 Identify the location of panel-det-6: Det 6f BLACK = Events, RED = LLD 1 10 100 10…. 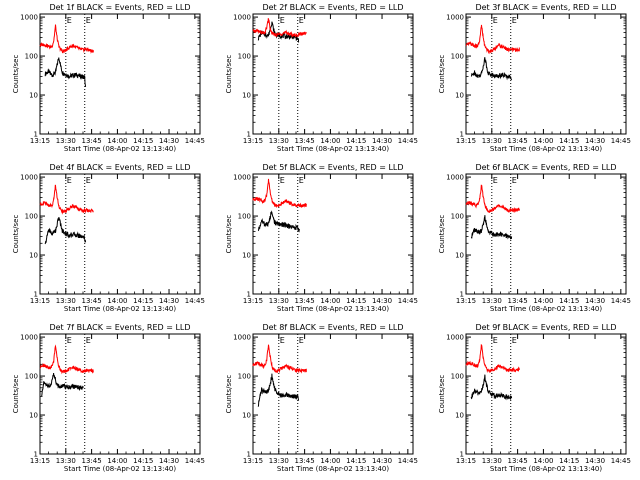
(534, 238).